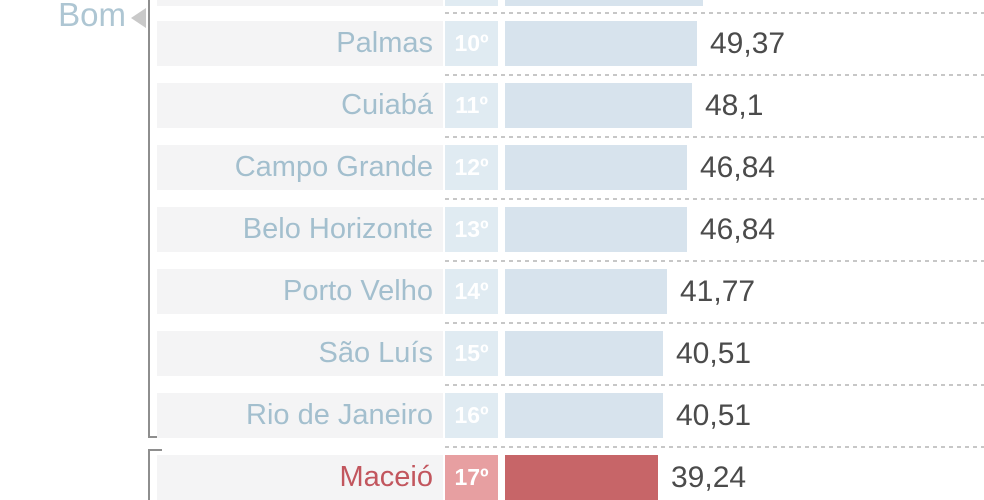 This screenshot has height=500, width=984. Describe the element at coordinates (92, 16) in the screenshot. I see `axis-good-label: Bom` at that location.